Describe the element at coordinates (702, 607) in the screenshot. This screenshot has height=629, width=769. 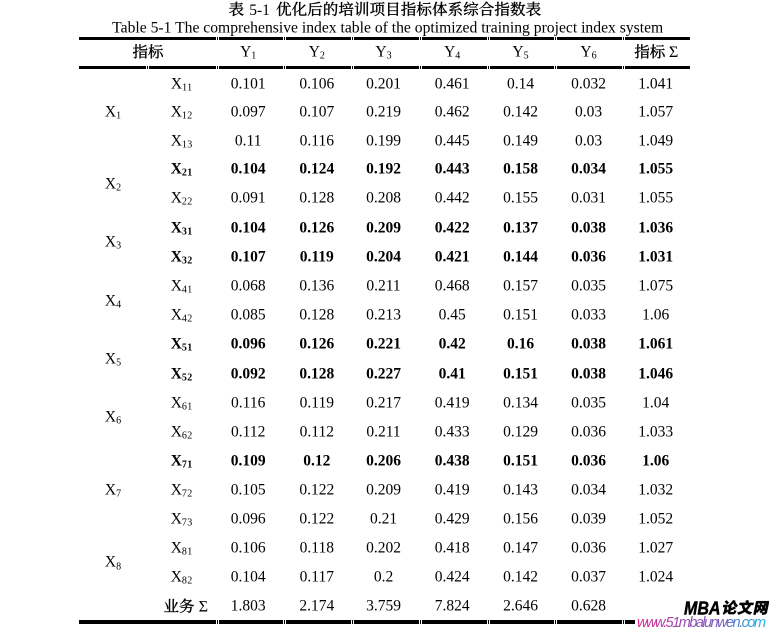
I see `svg-text: MBA` at that location.